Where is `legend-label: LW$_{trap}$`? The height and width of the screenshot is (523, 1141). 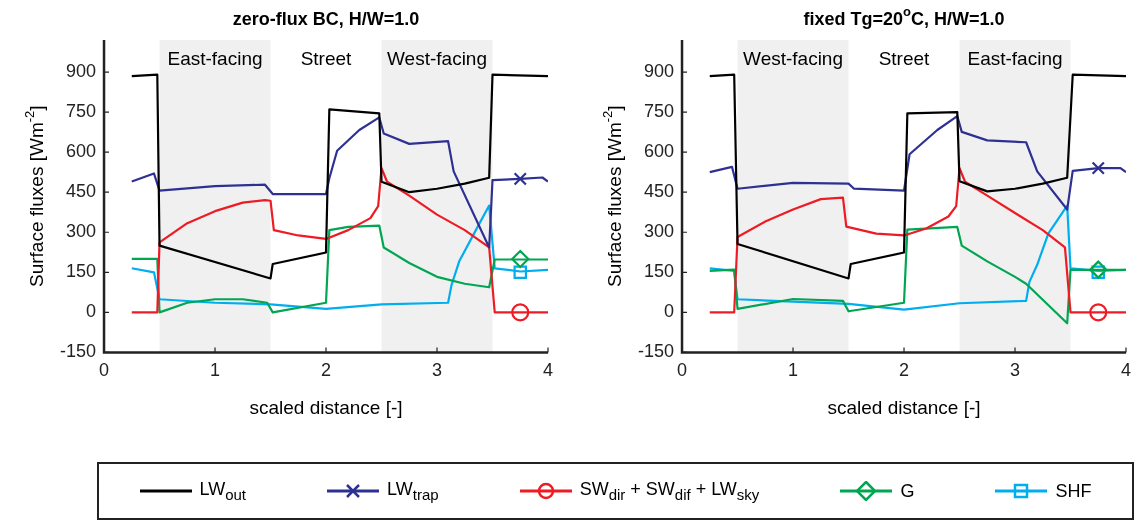
legend-label: LW$_{trap}$ is located at coordinates (413, 491).